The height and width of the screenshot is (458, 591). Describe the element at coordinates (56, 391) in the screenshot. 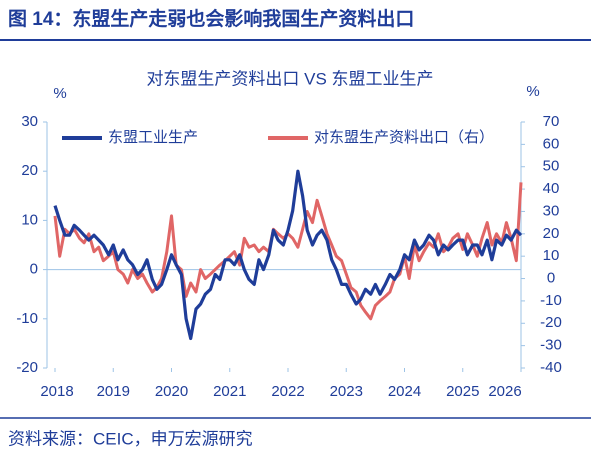

I see `x-tick-label: 2018` at that location.